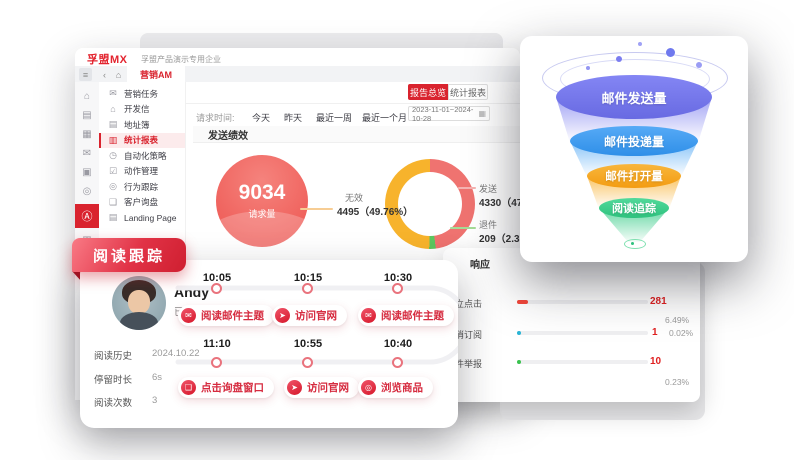 The image size is (794, 460). I want to click on sidebar-item-label: 客户询盘, so click(141, 202).